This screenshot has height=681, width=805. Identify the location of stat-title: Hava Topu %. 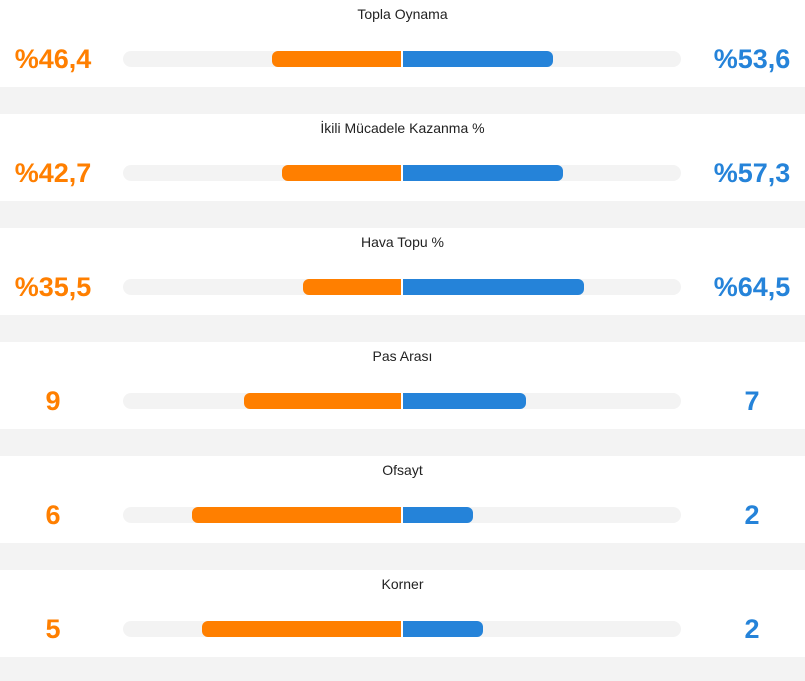
(402, 242).